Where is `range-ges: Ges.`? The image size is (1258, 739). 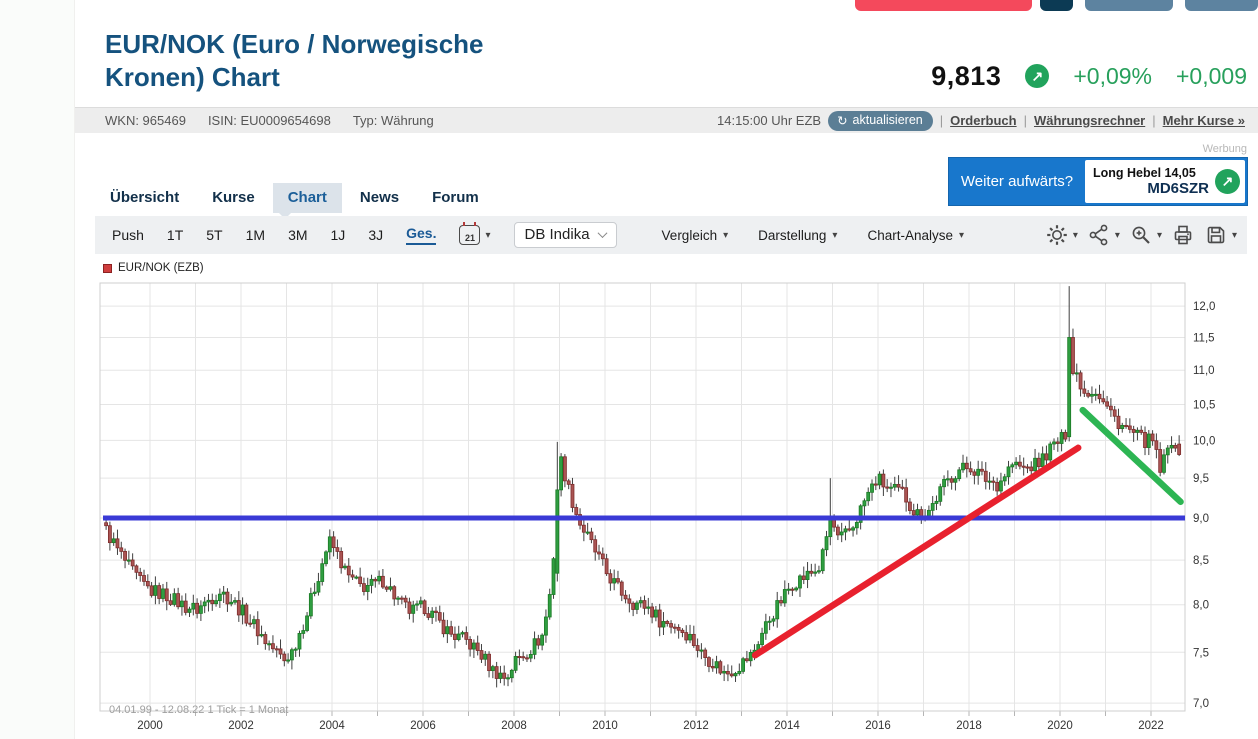
range-ges: Ges. is located at coordinates (421, 235).